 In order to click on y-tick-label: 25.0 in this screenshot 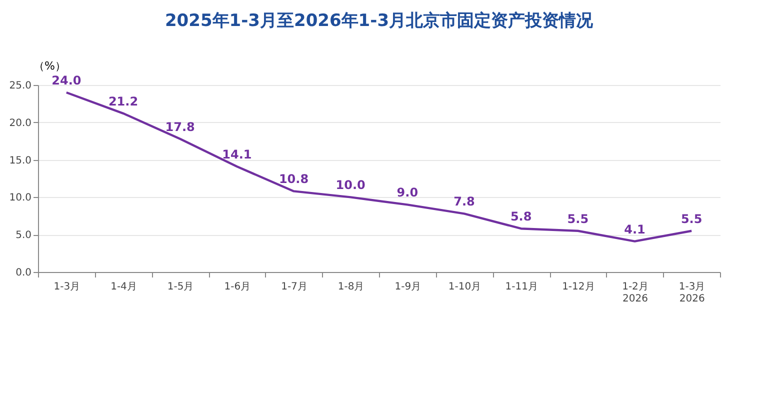, I will do `click(20, 86)`.